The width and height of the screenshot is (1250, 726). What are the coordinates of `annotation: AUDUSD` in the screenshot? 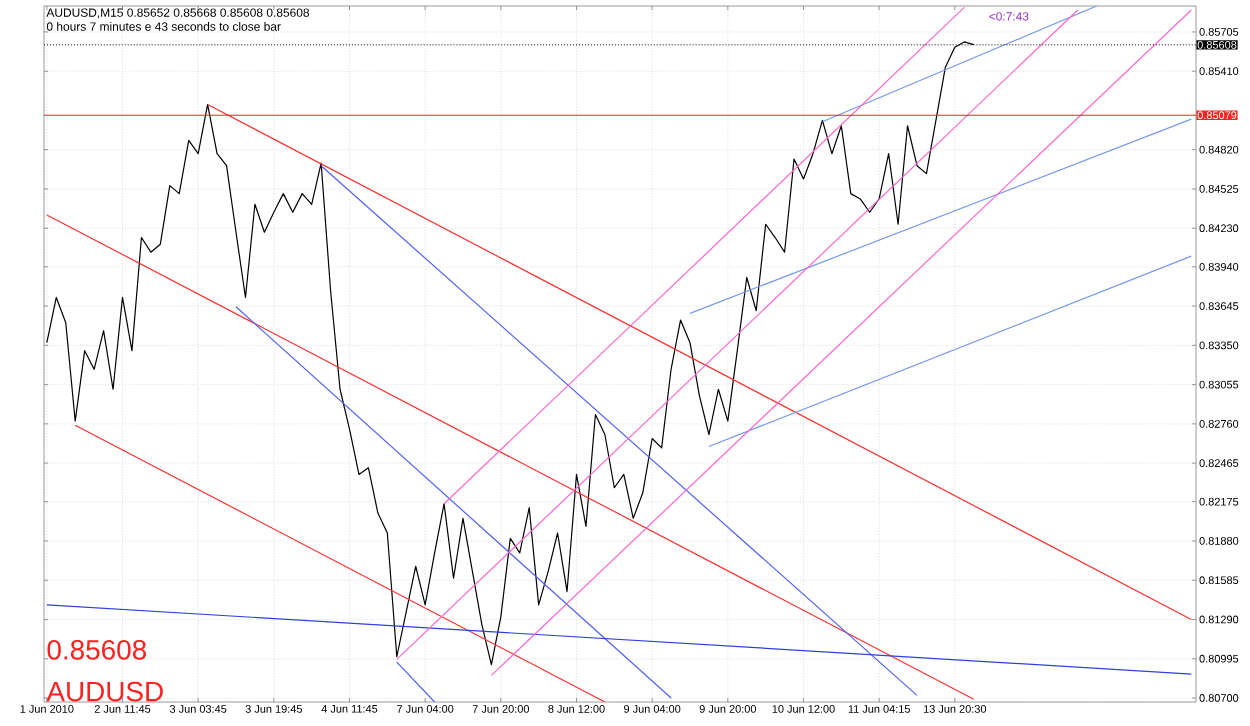 It's located at (104, 691).